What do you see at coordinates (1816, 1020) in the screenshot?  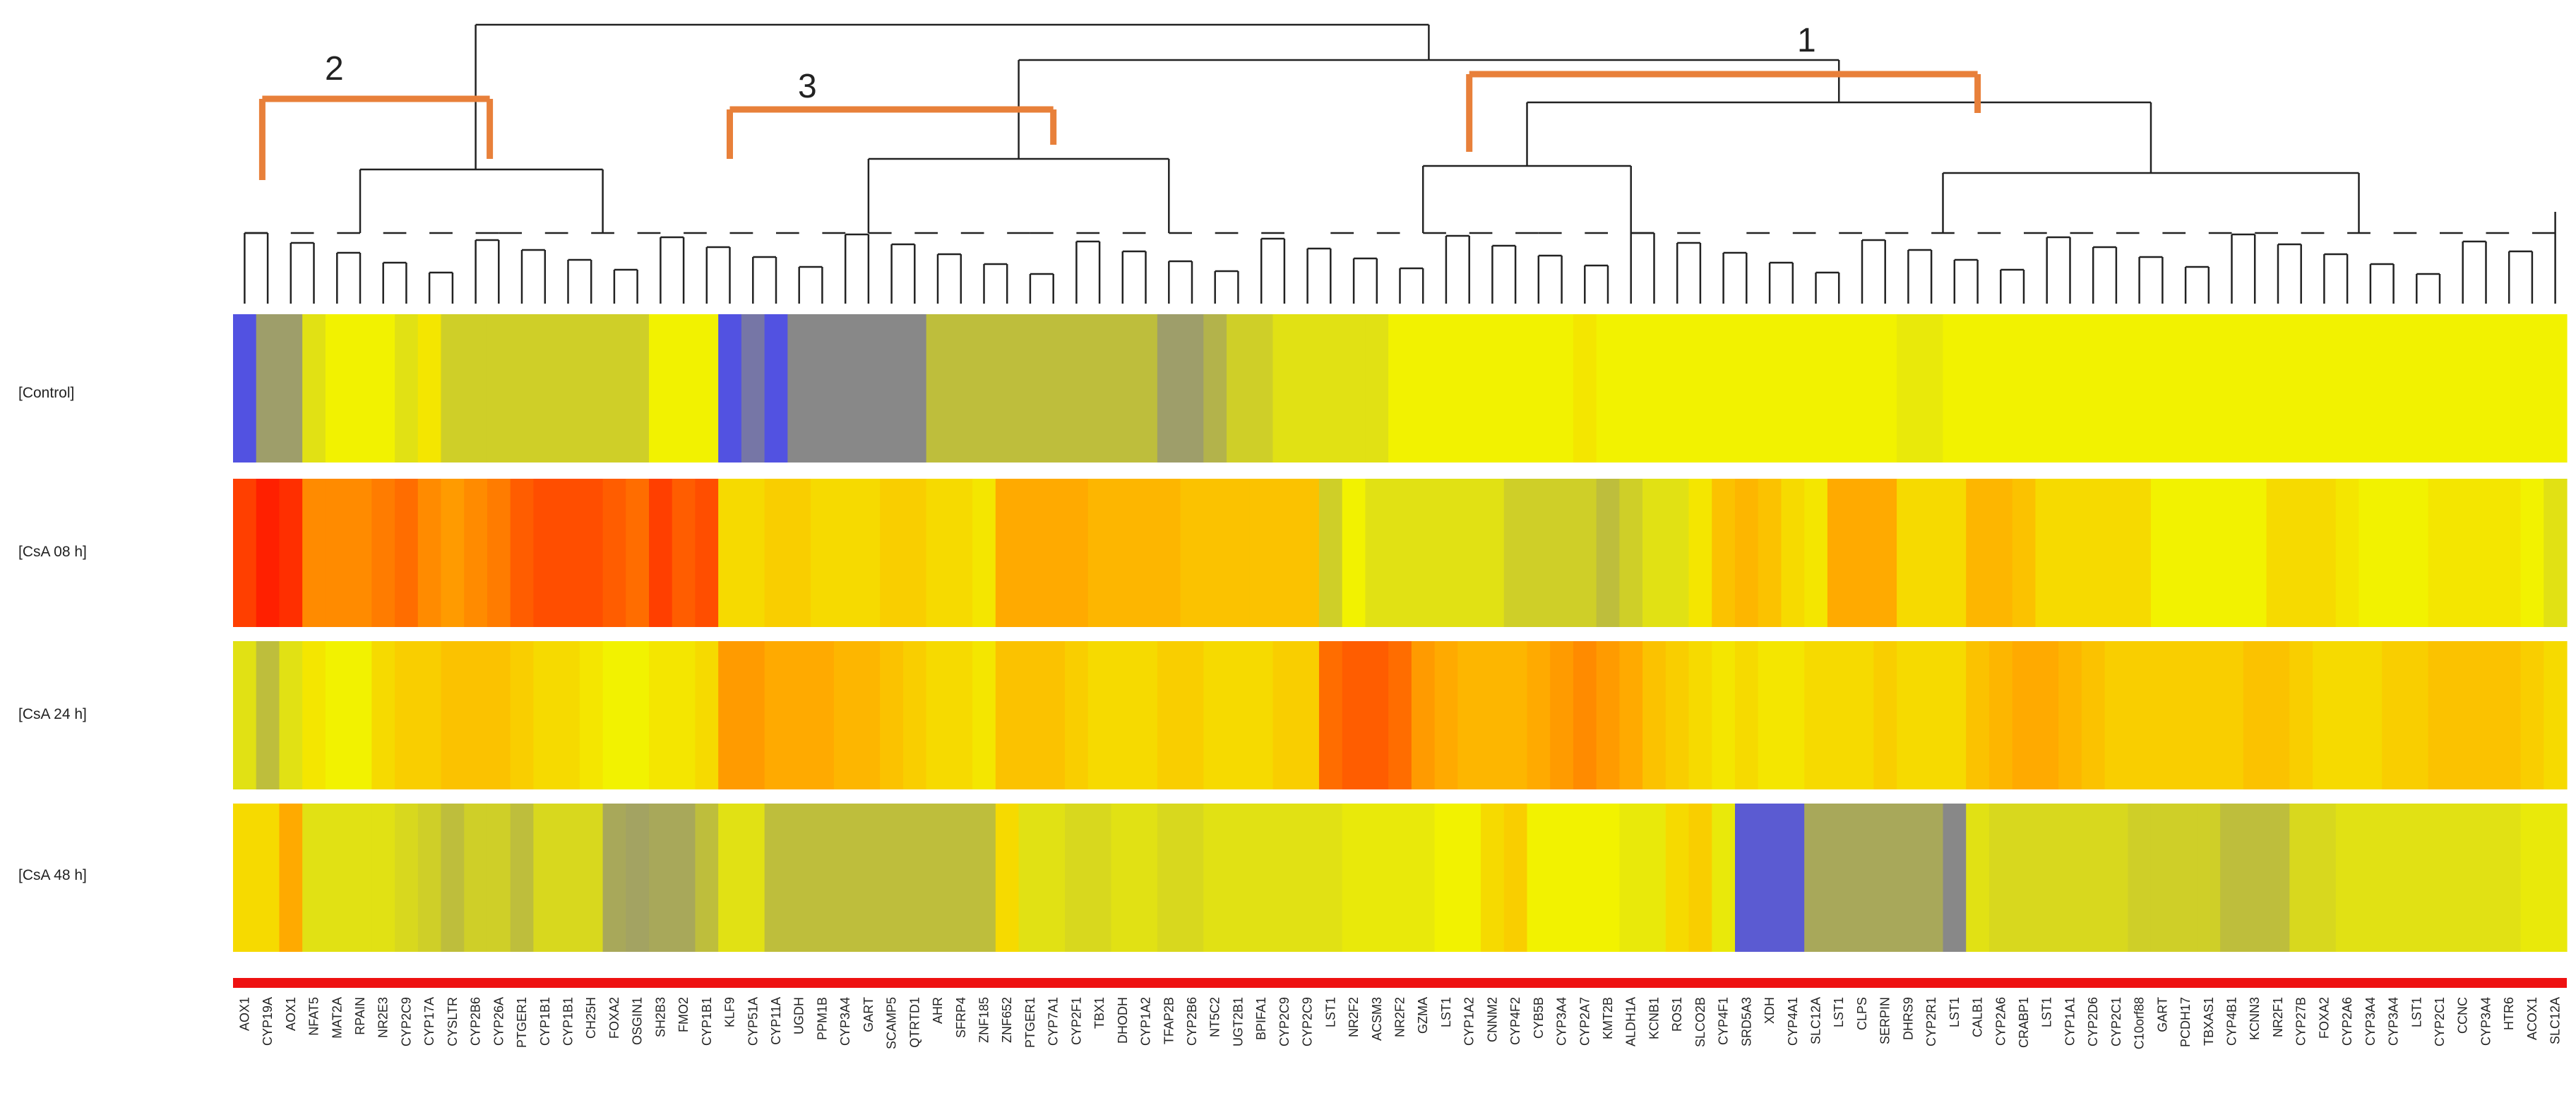 I see `column-label: SLC12A` at bounding box center [1816, 1020].